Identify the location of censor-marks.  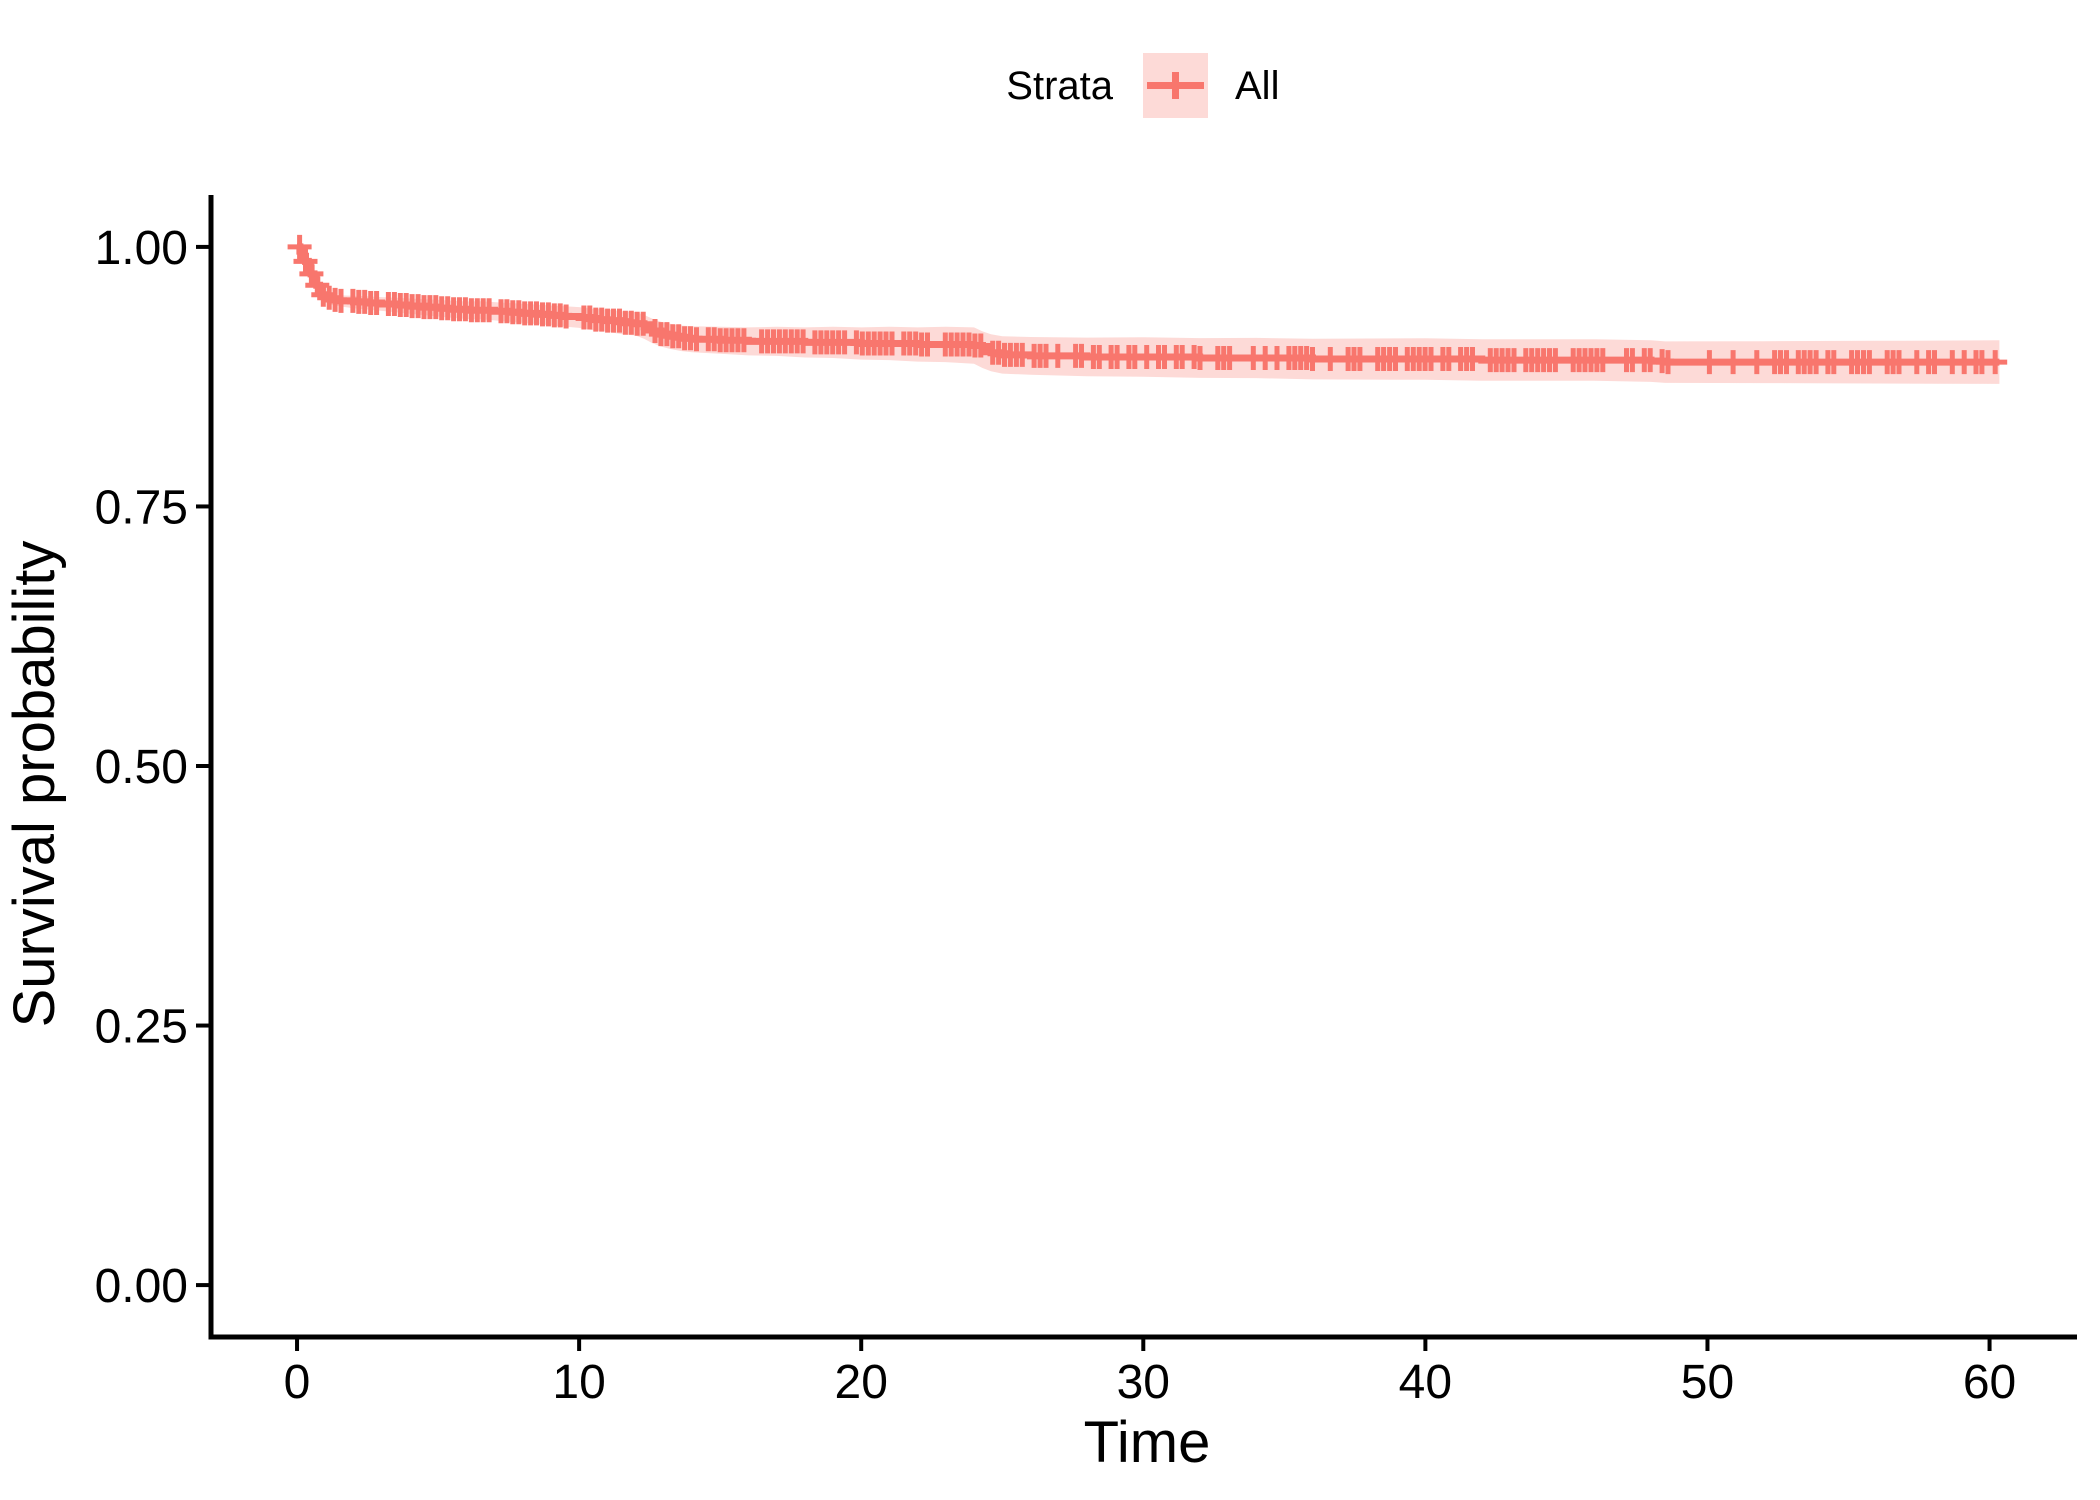
(1147, 304).